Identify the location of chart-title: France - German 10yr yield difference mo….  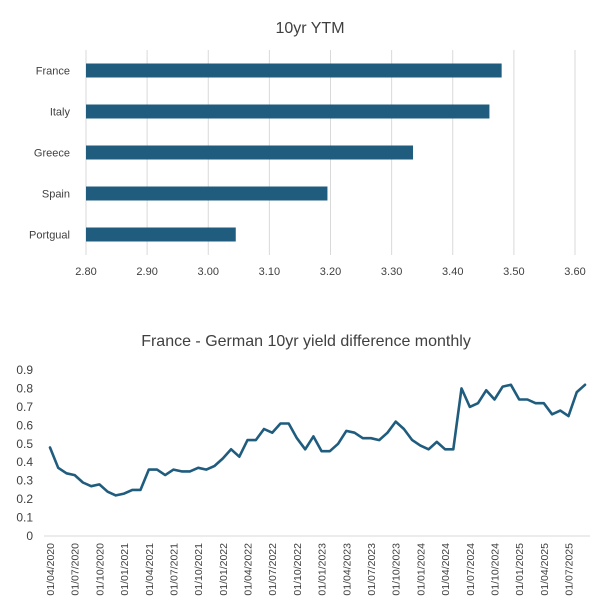
(306, 341).